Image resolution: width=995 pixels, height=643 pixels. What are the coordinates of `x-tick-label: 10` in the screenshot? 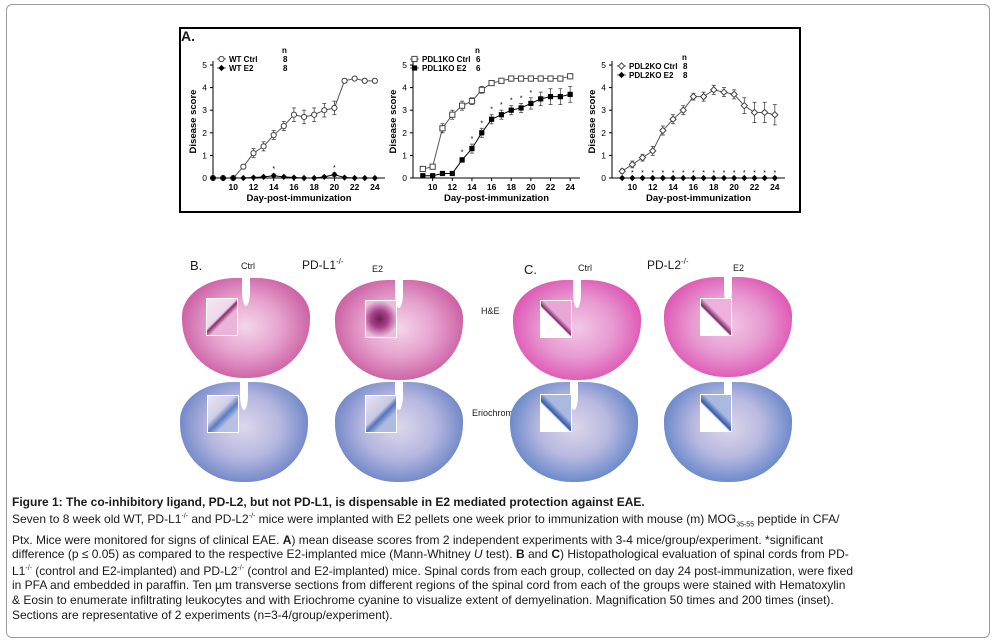 It's located at (234, 187).